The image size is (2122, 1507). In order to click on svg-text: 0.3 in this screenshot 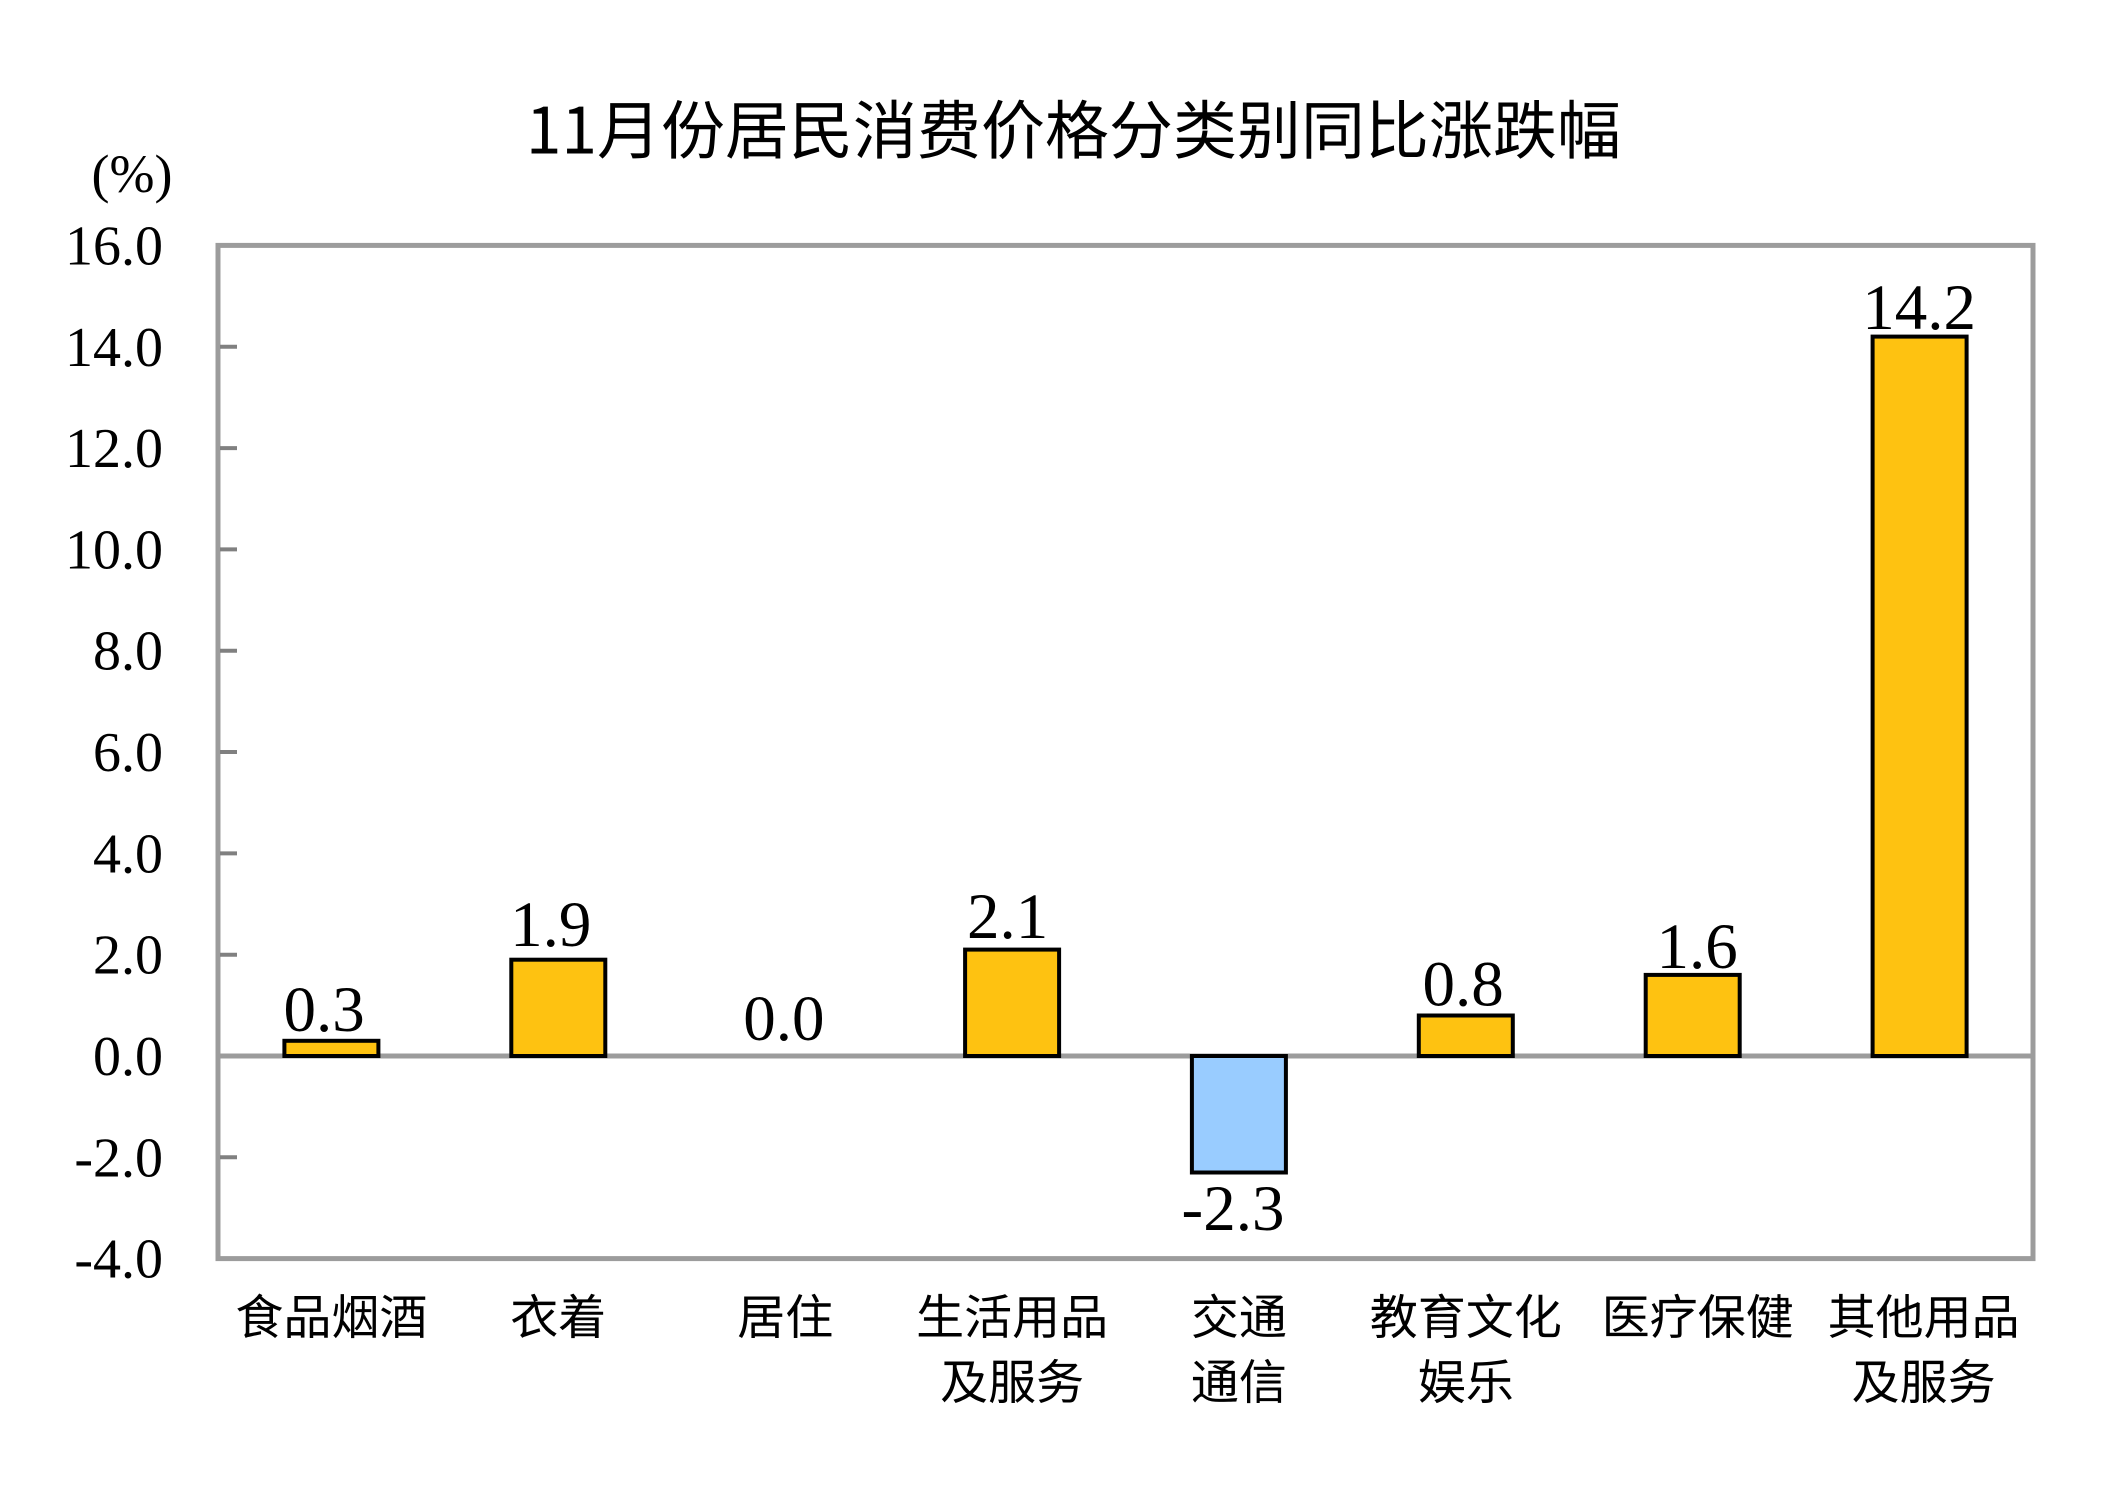, I will do `click(323, 1010)`.